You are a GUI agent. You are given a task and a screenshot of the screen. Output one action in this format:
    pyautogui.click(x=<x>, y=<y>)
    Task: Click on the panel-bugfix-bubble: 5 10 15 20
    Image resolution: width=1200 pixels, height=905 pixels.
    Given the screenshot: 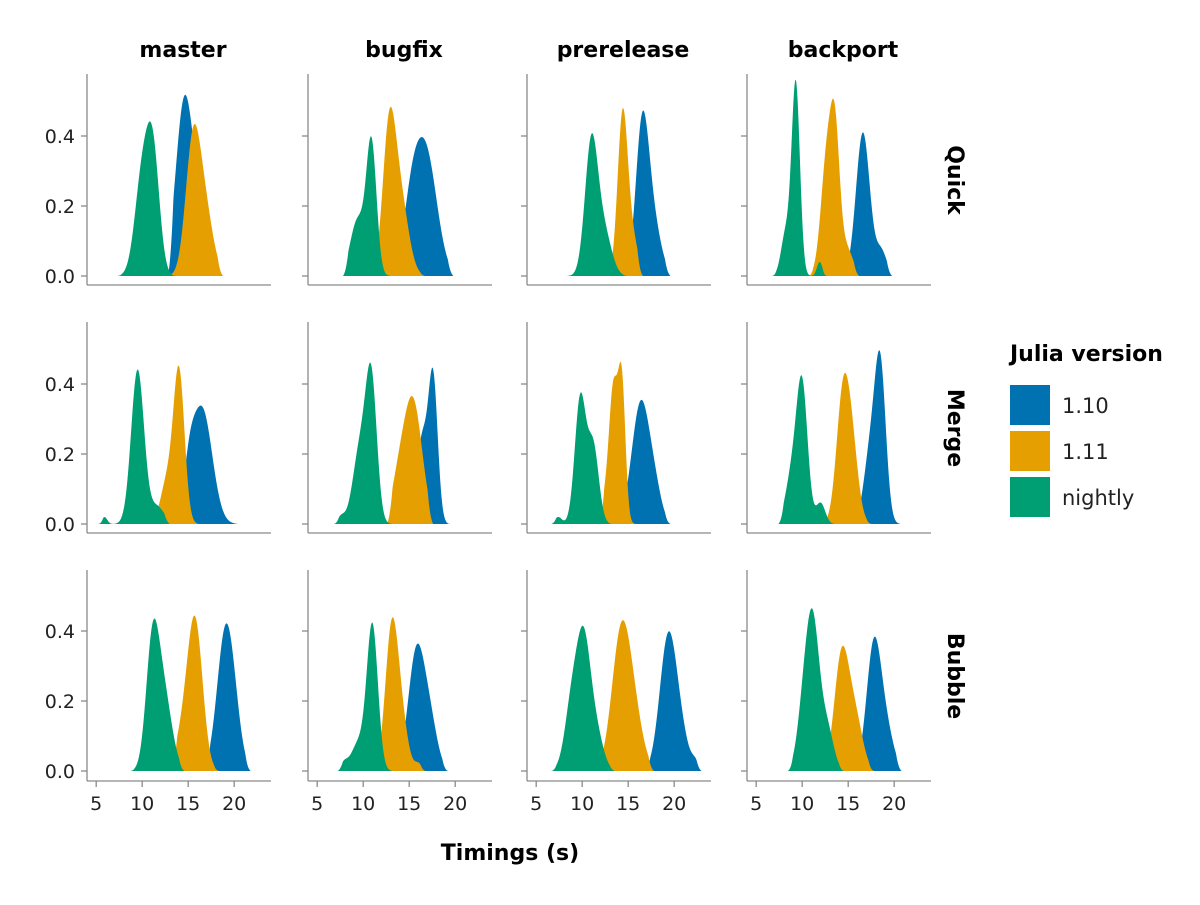 What is the action you would take?
    pyautogui.click(x=397, y=692)
    